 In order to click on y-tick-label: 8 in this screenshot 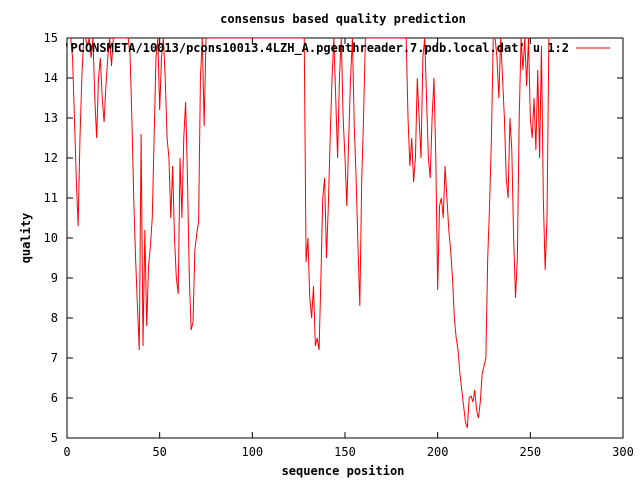, I will do `click(54, 318)`.